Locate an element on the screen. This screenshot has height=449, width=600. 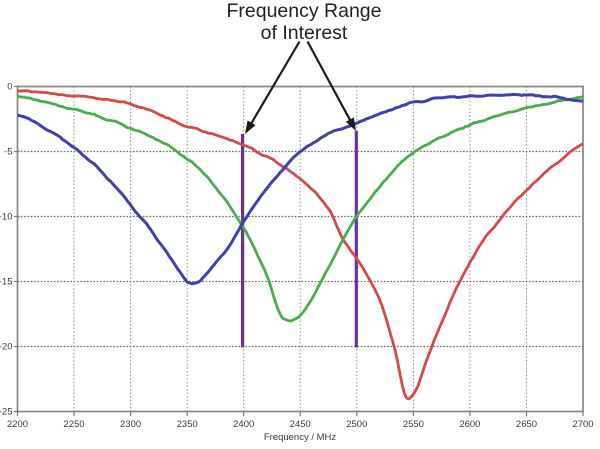
svg-text: of Interest is located at coordinates (304, 33).